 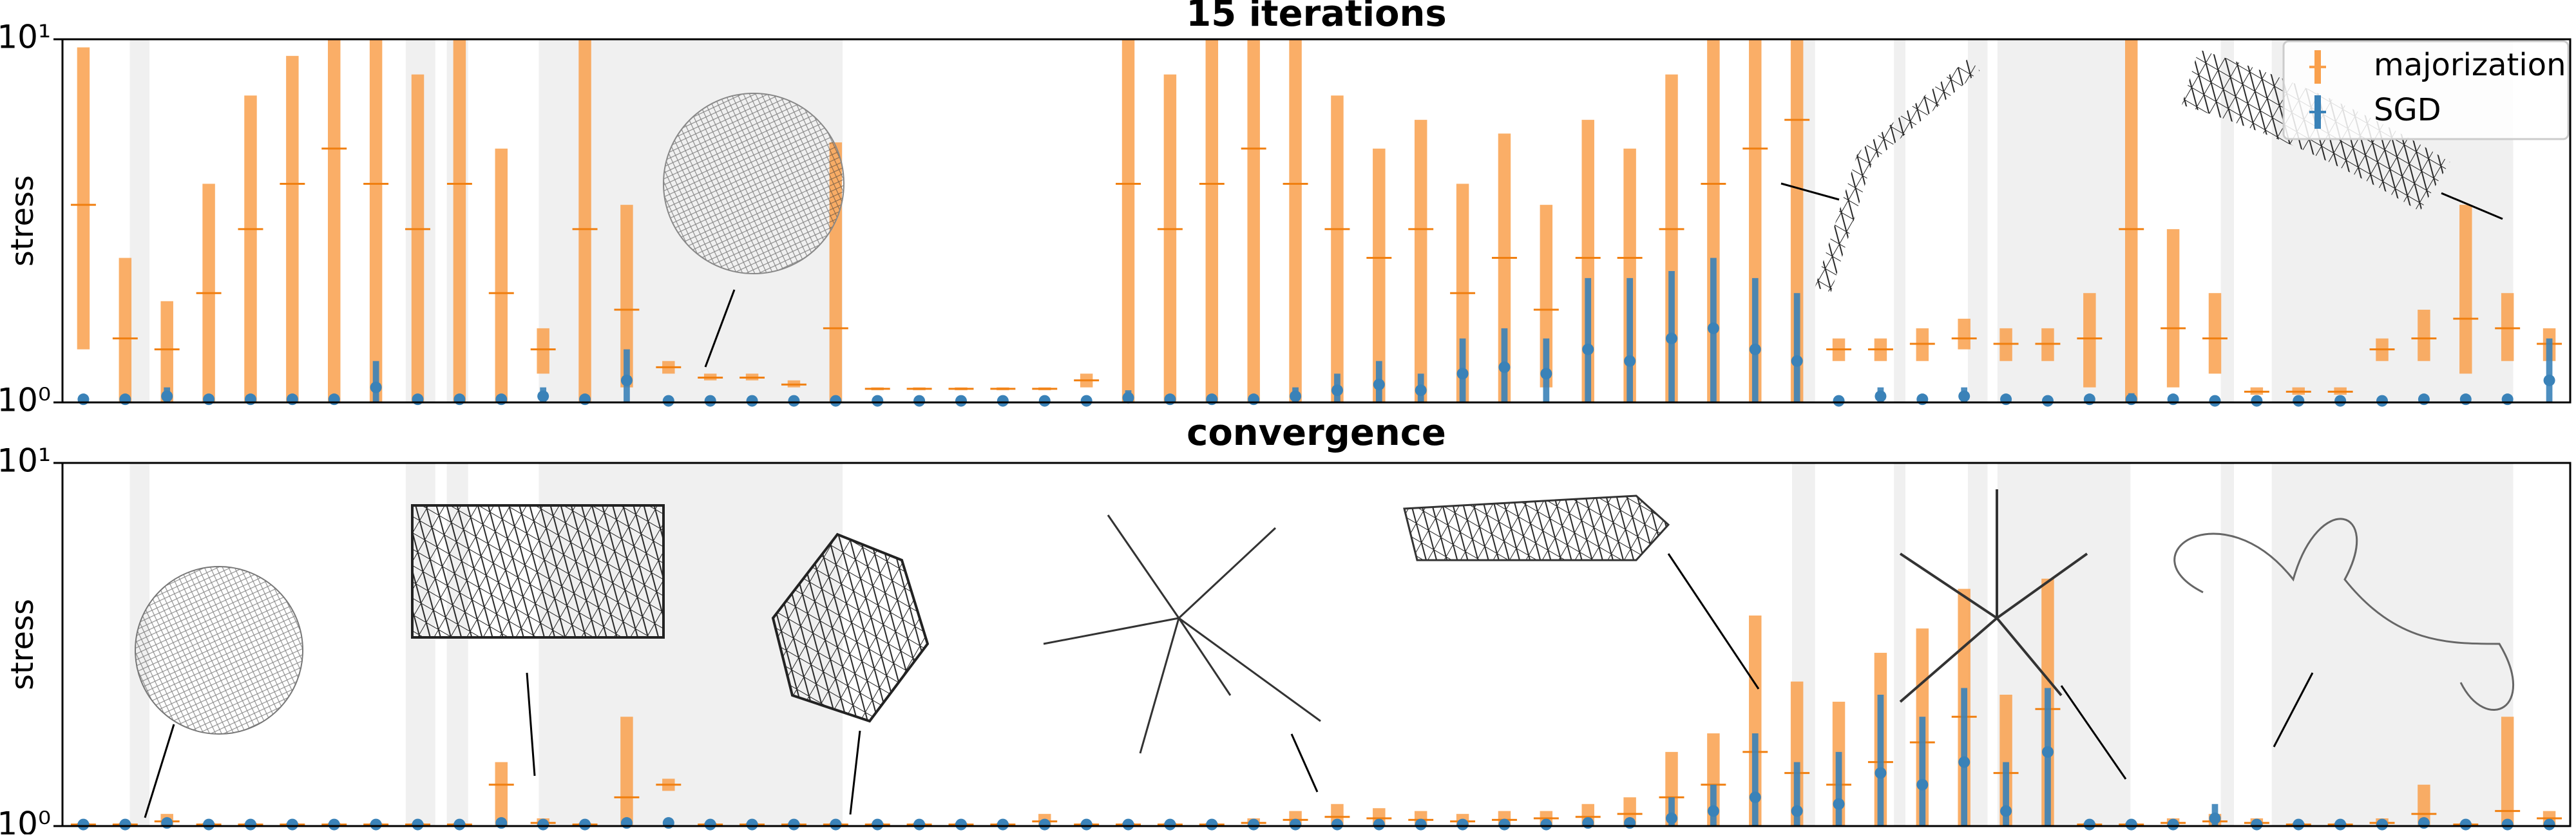 What do you see at coordinates (2470, 65) in the screenshot?
I see `legend-label: majorization` at bounding box center [2470, 65].